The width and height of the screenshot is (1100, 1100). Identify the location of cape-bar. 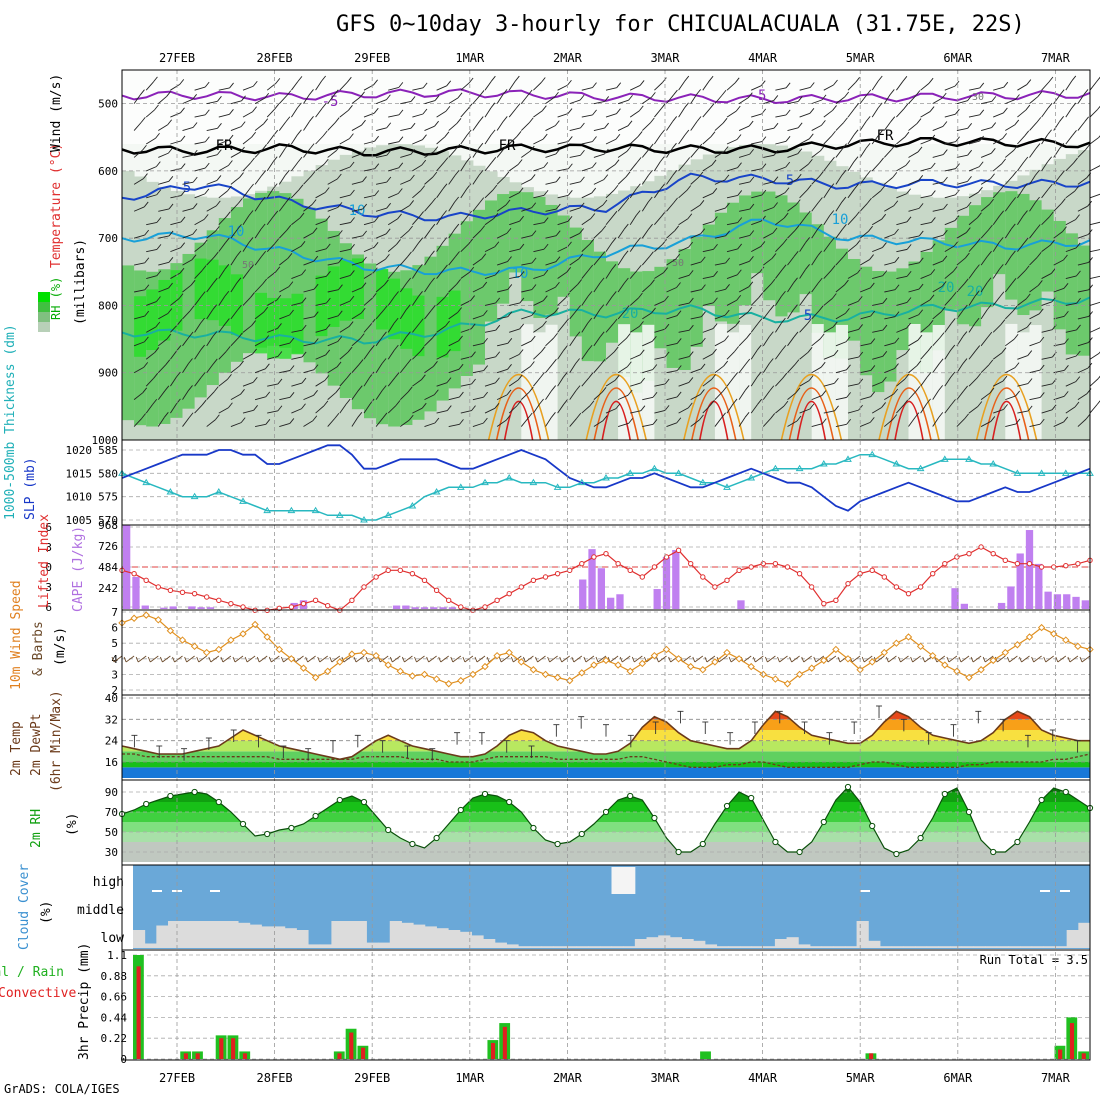
(741, 604).